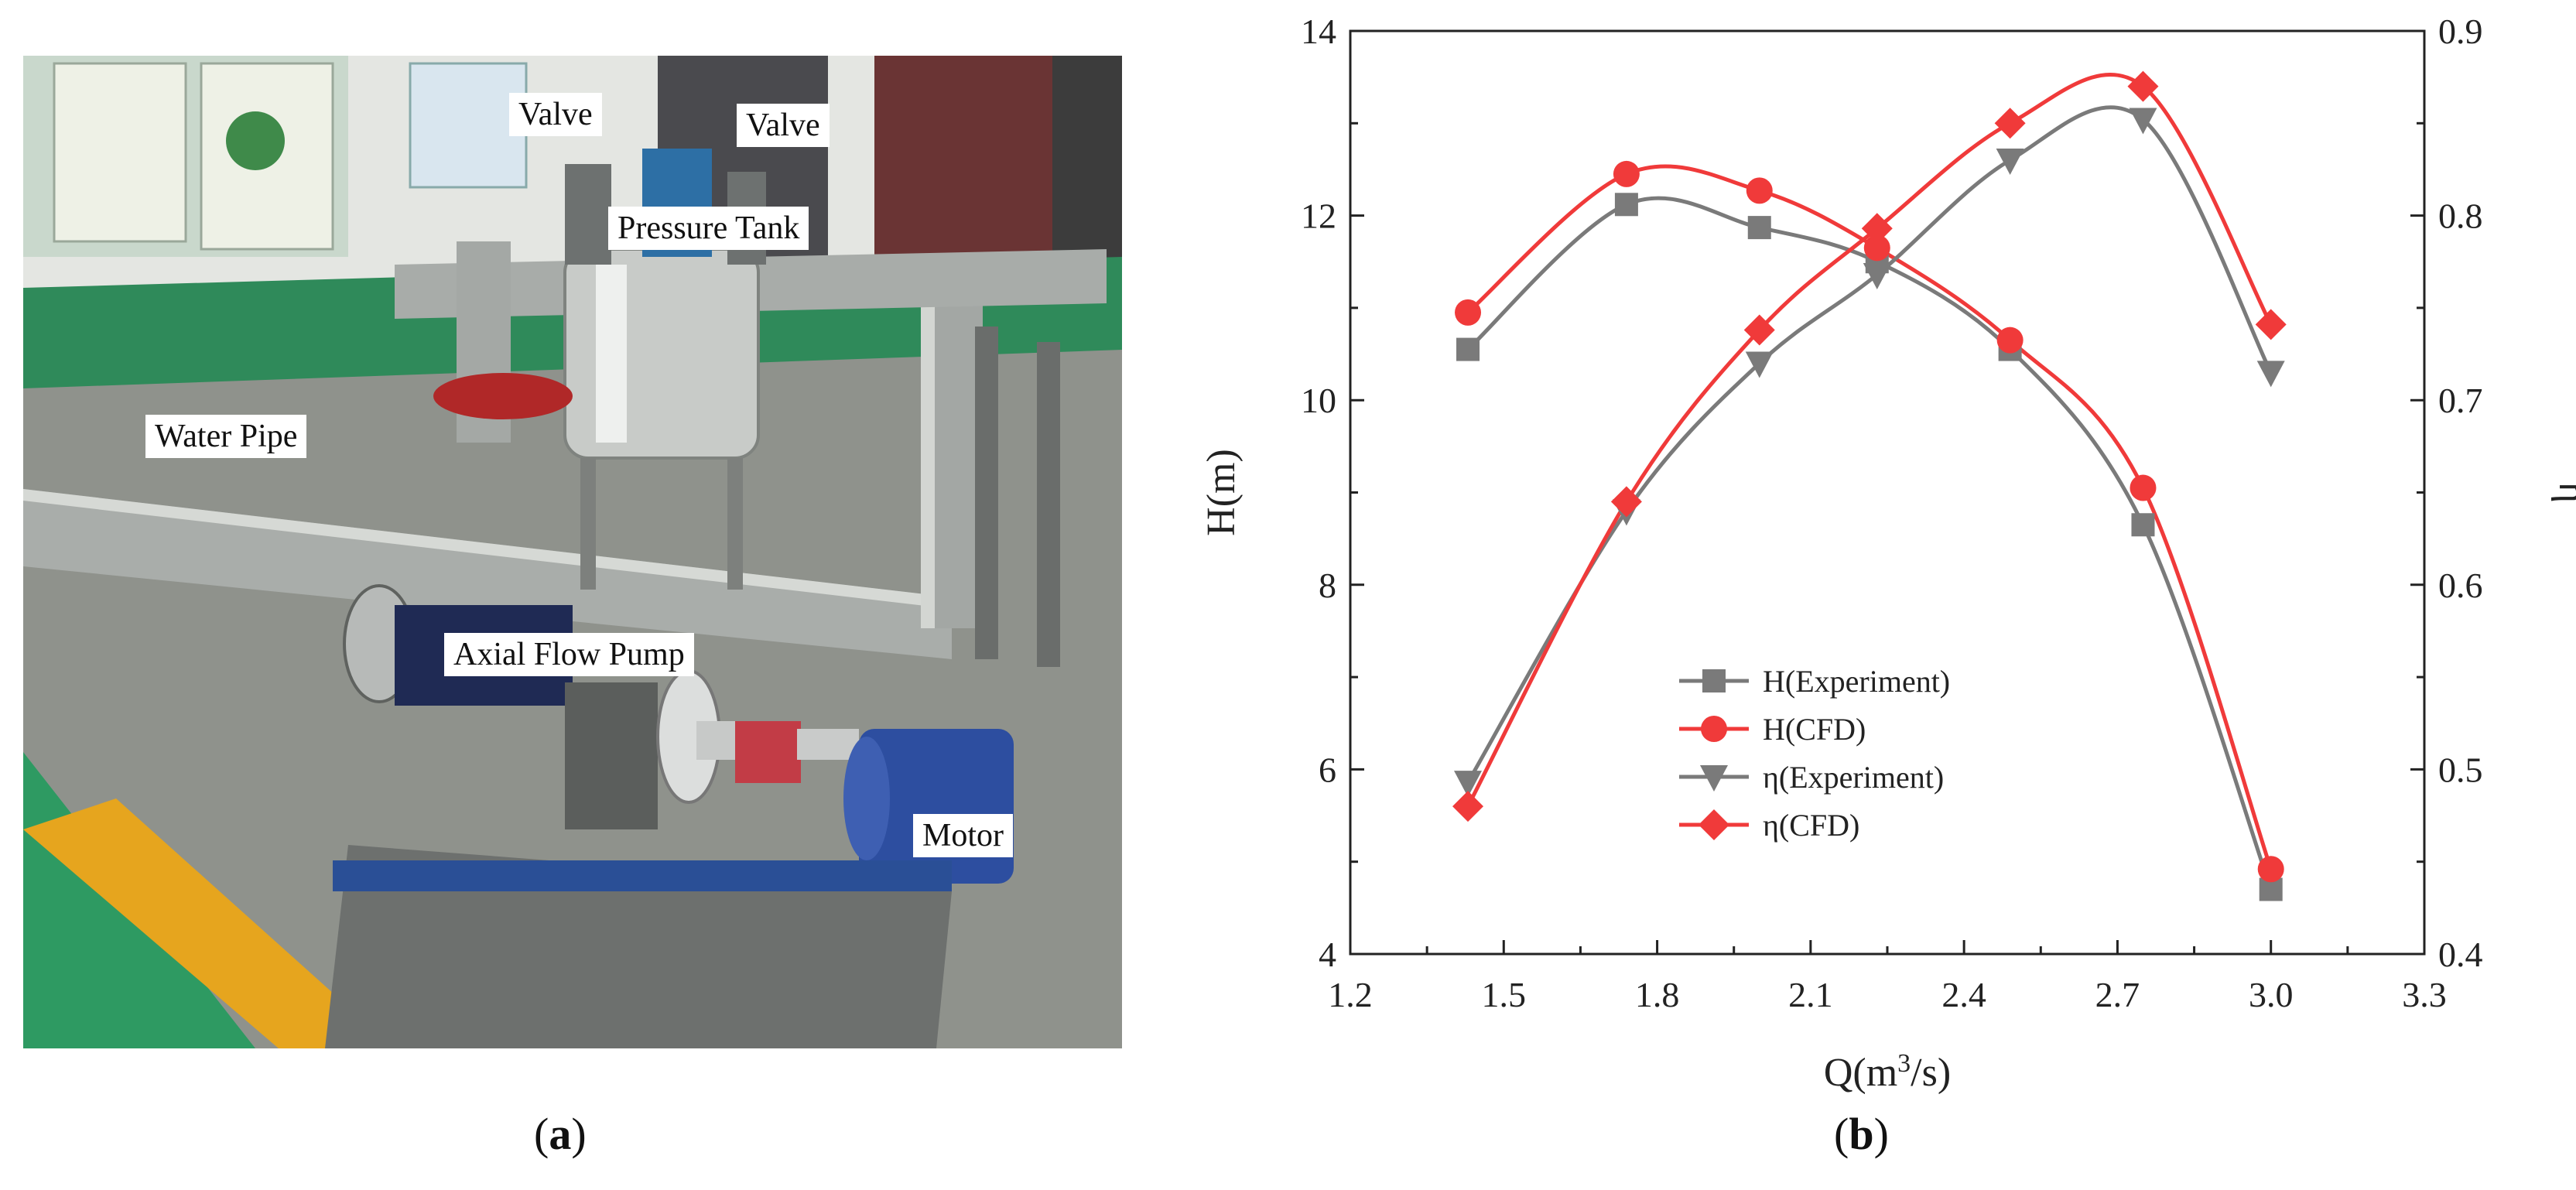 This screenshot has height=1190, width=2576. I want to click on y-left-tick-label: 4, so click(1327, 954).